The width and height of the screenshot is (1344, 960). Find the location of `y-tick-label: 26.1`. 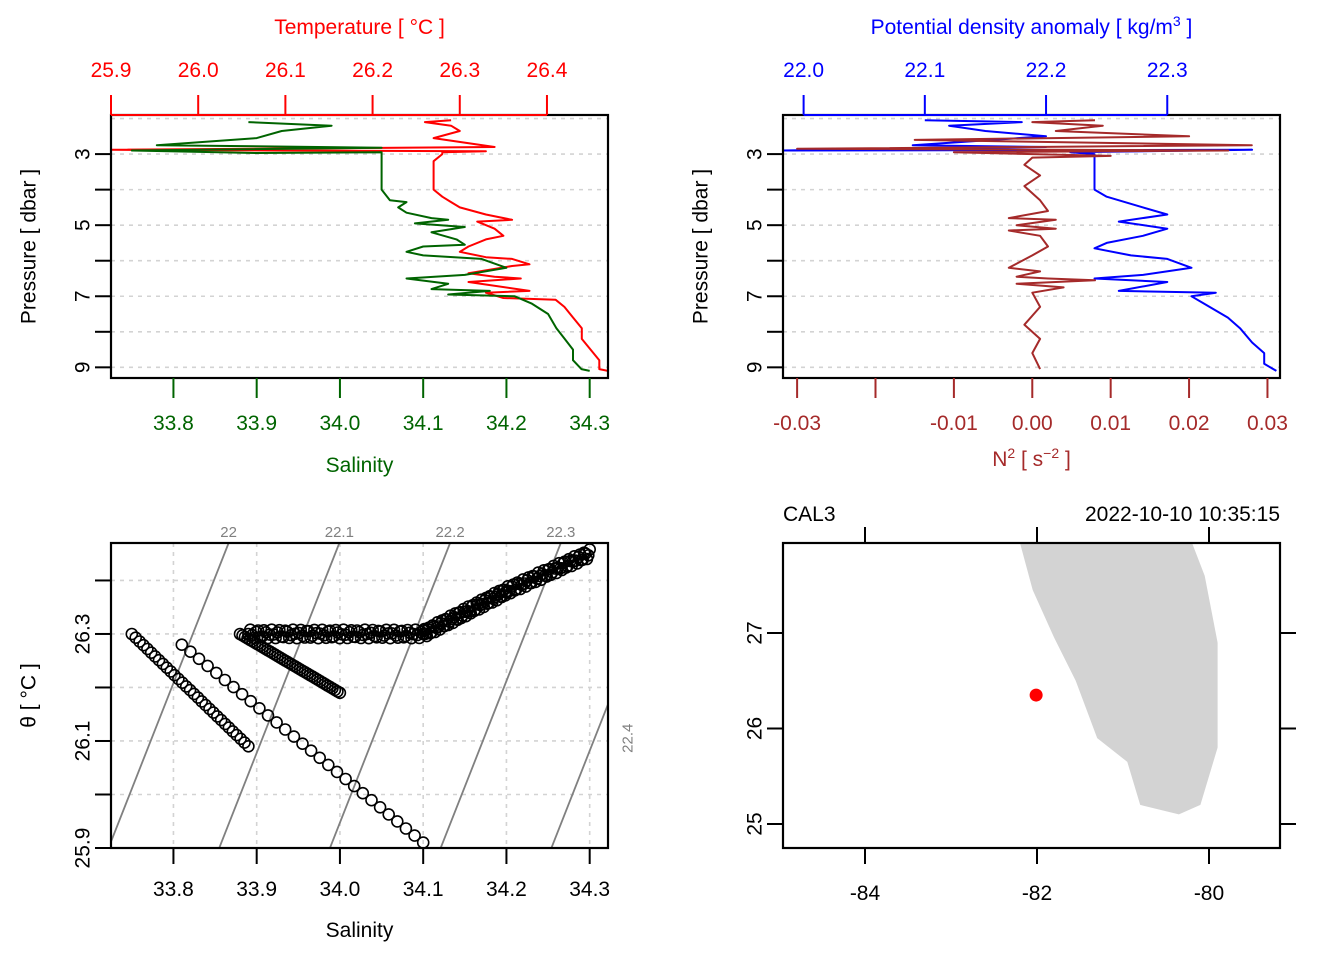

y-tick-label: 26.1 is located at coordinates (83, 741).